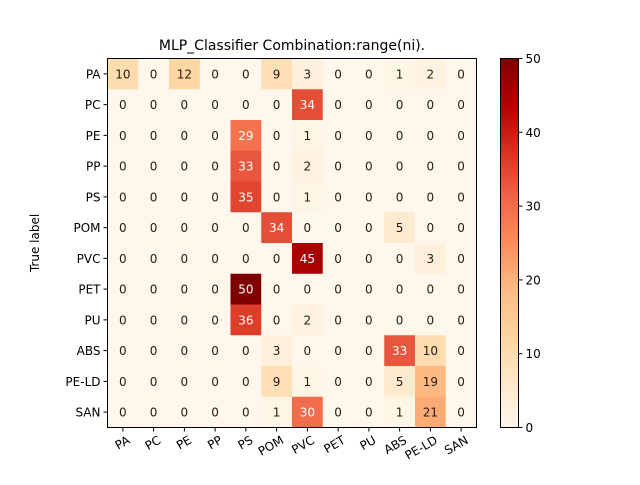  I want to click on cell-value-label: 19, so click(430, 382).